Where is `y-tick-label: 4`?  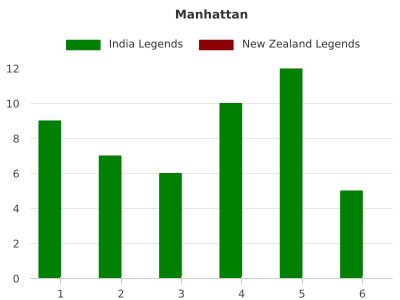 y-tick-label: 4 is located at coordinates (16, 209).